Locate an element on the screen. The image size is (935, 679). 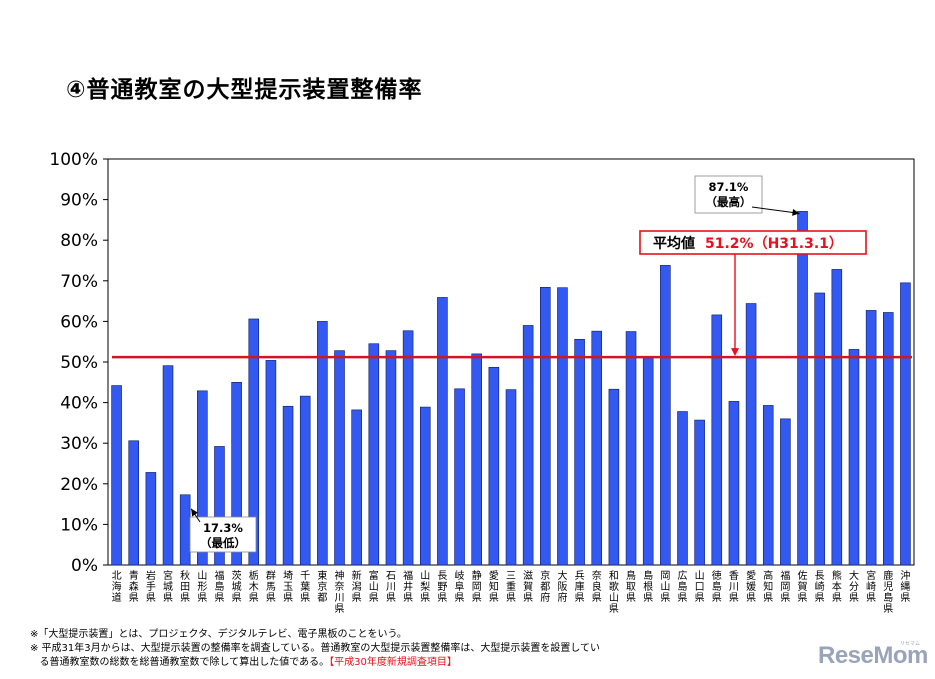
bar-和歌山県 is located at coordinates (614, 477).